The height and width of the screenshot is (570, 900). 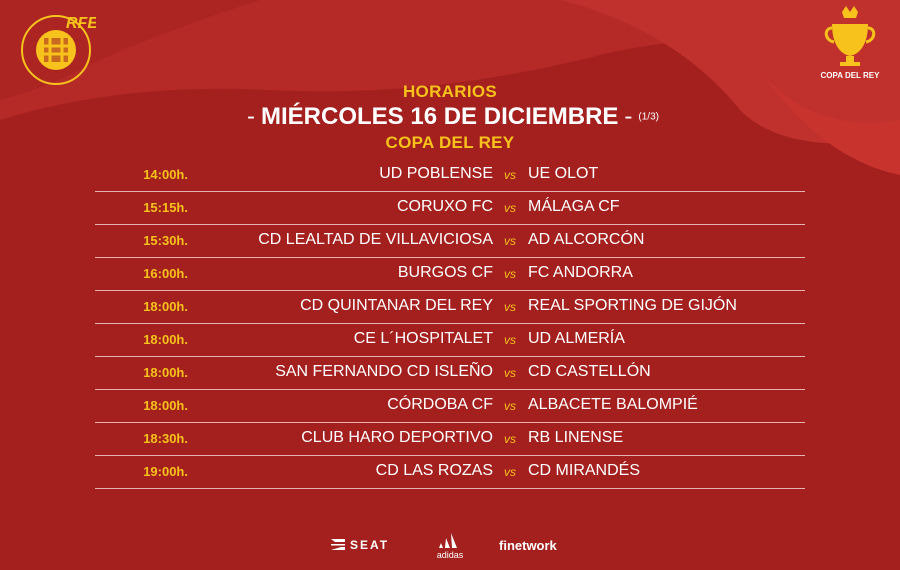 What do you see at coordinates (450, 555) in the screenshot?
I see `adidas-logo-text: adidas` at bounding box center [450, 555].